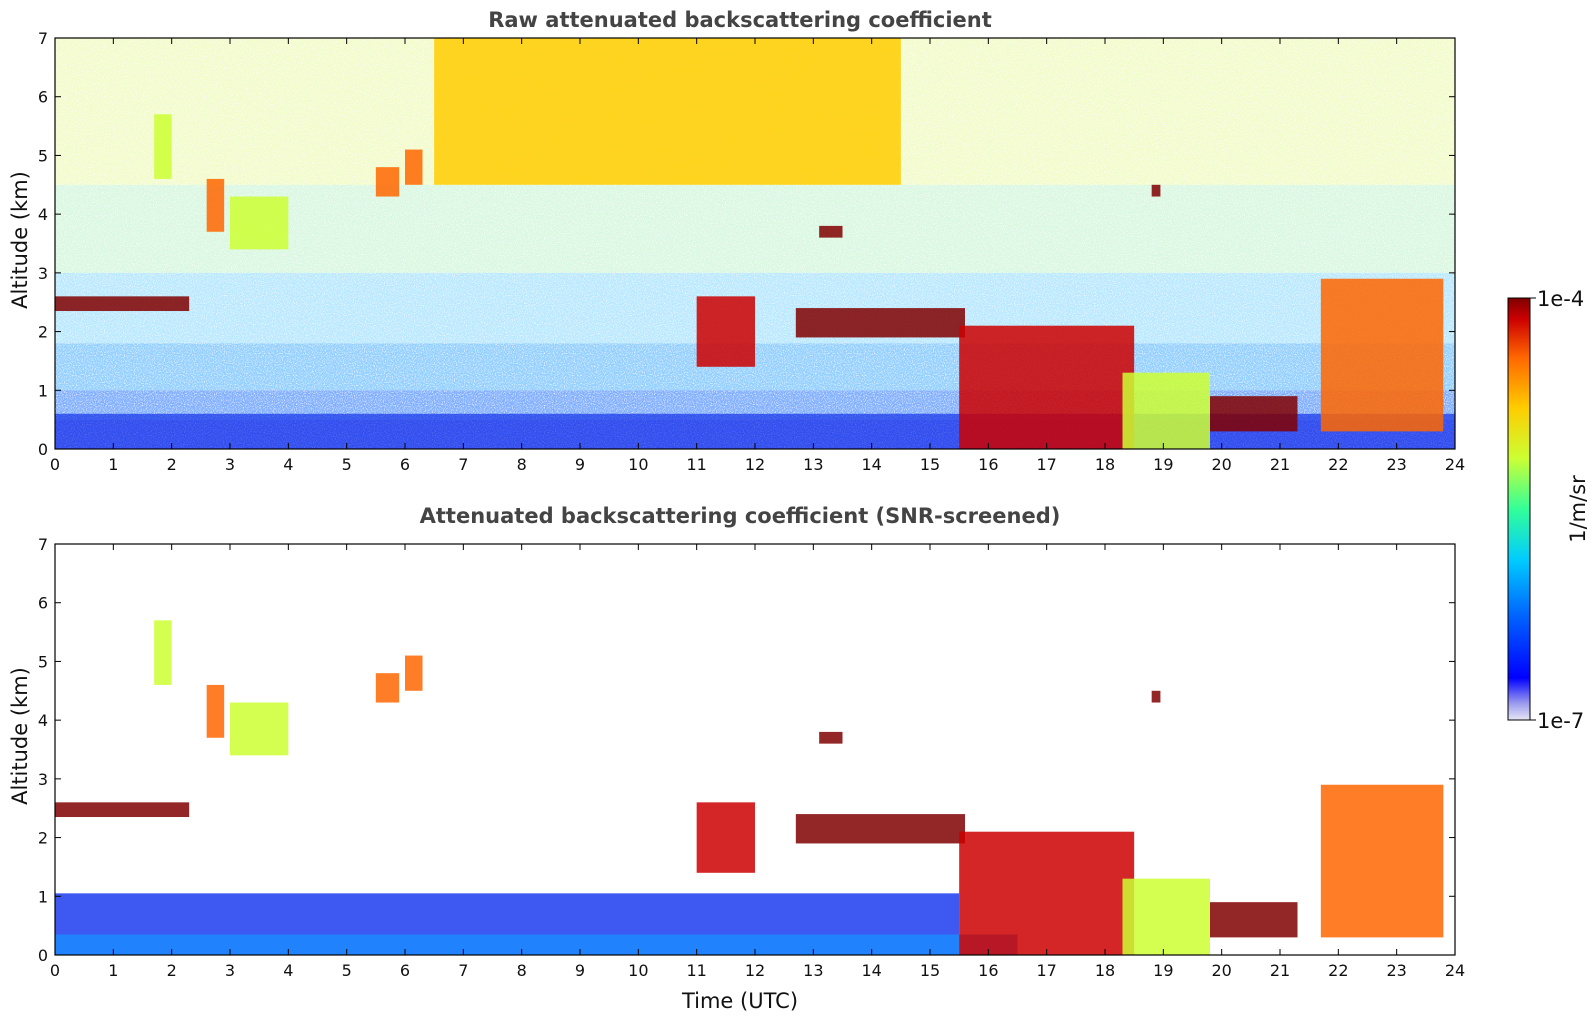  What do you see at coordinates (1578, 509) in the screenshot?
I see `colorbar-unit-label: 1/m/sr` at bounding box center [1578, 509].